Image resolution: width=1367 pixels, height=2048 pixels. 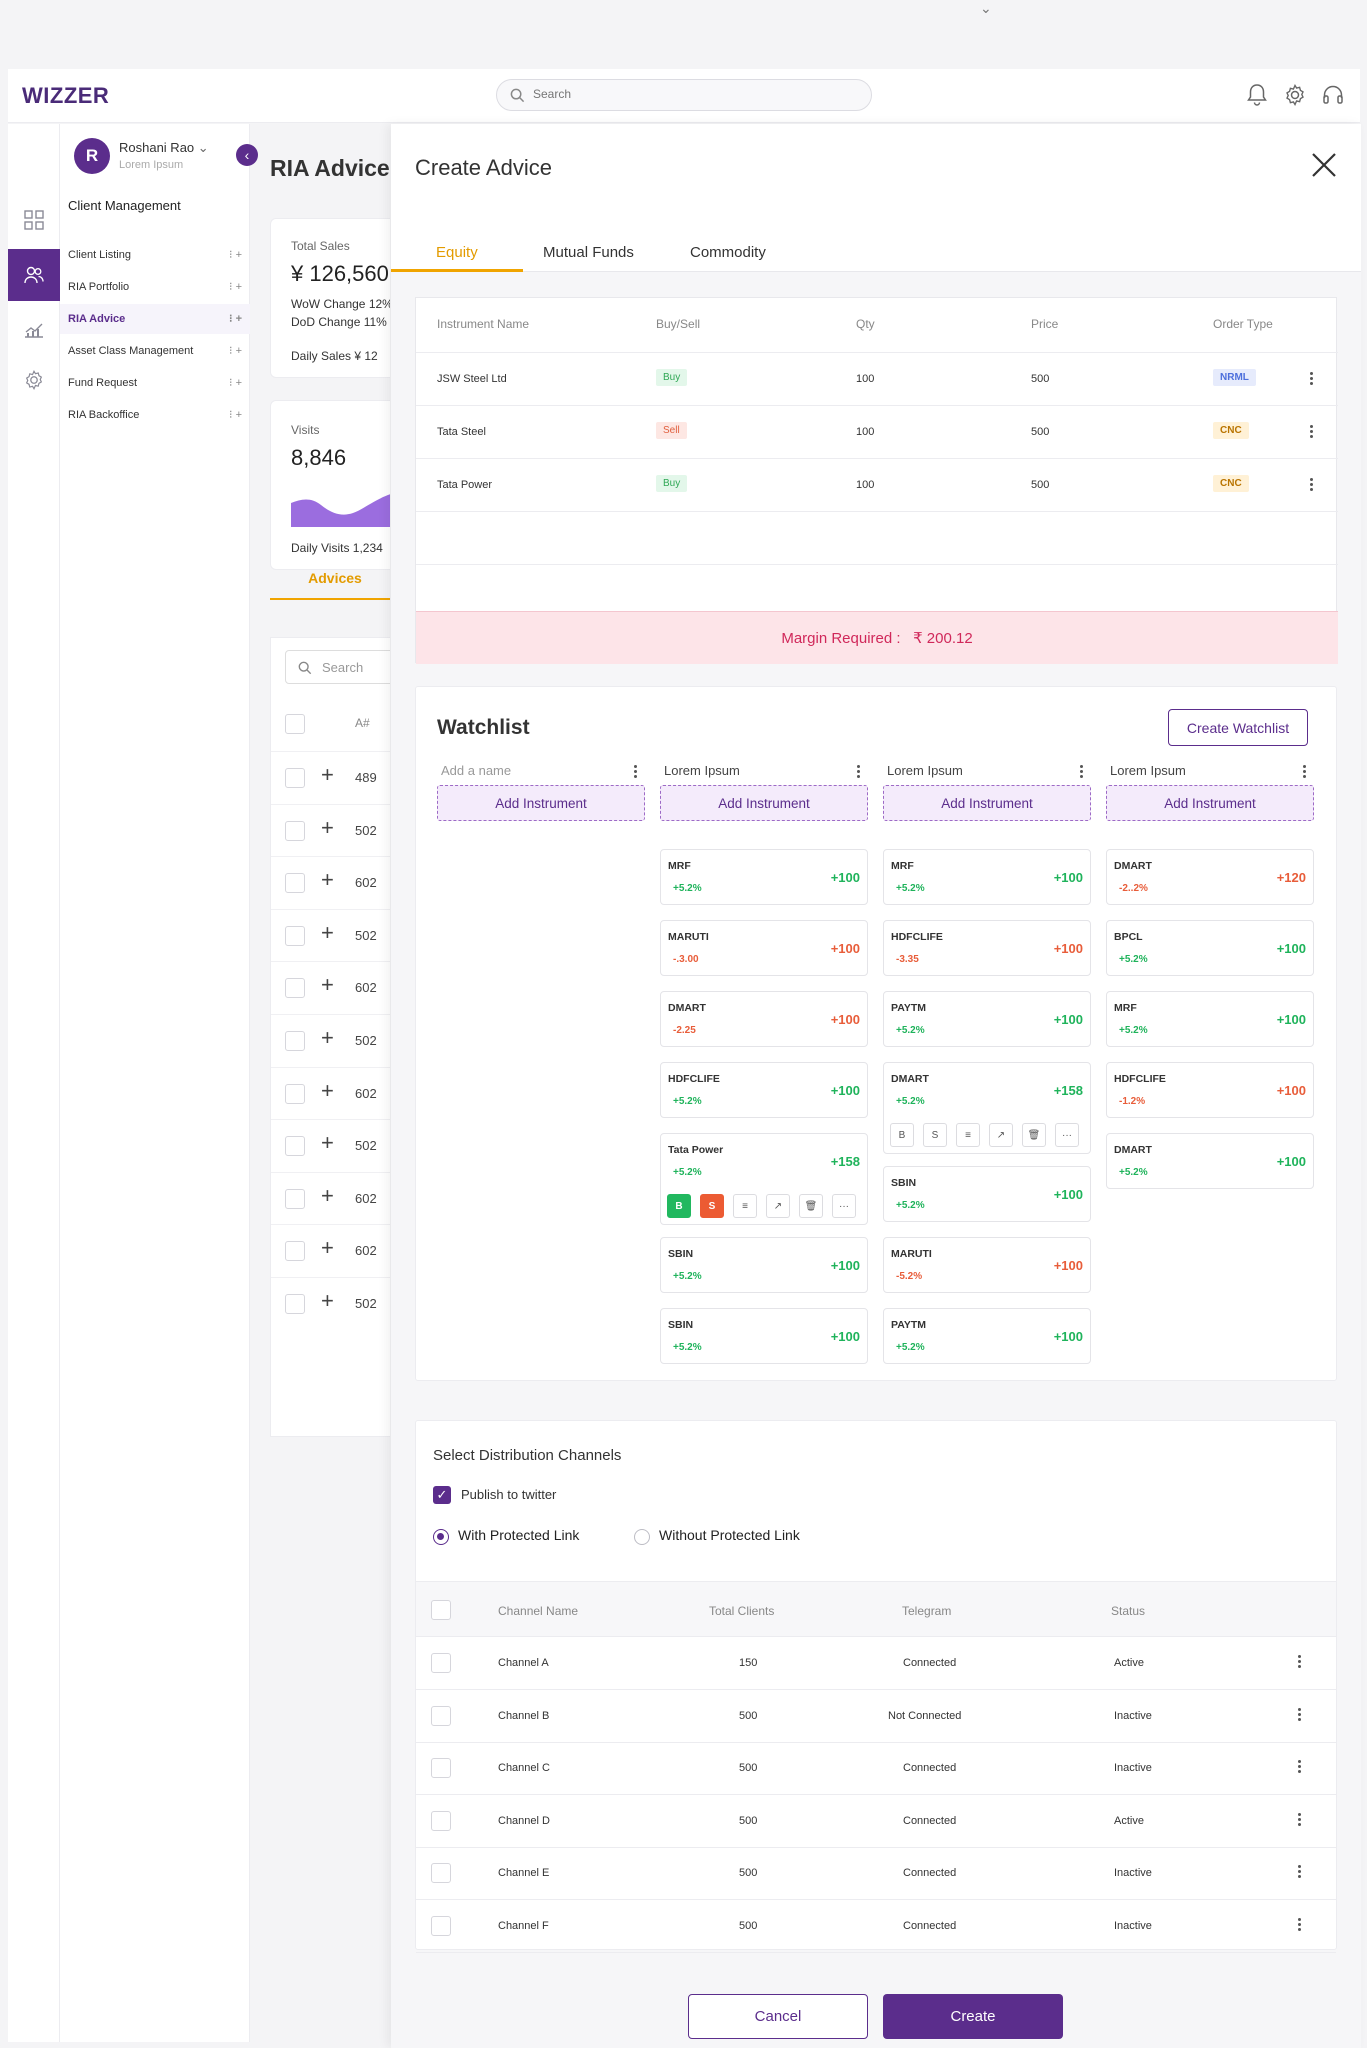 I want to click on radio-with-protected-link, so click(x=441, y=1537).